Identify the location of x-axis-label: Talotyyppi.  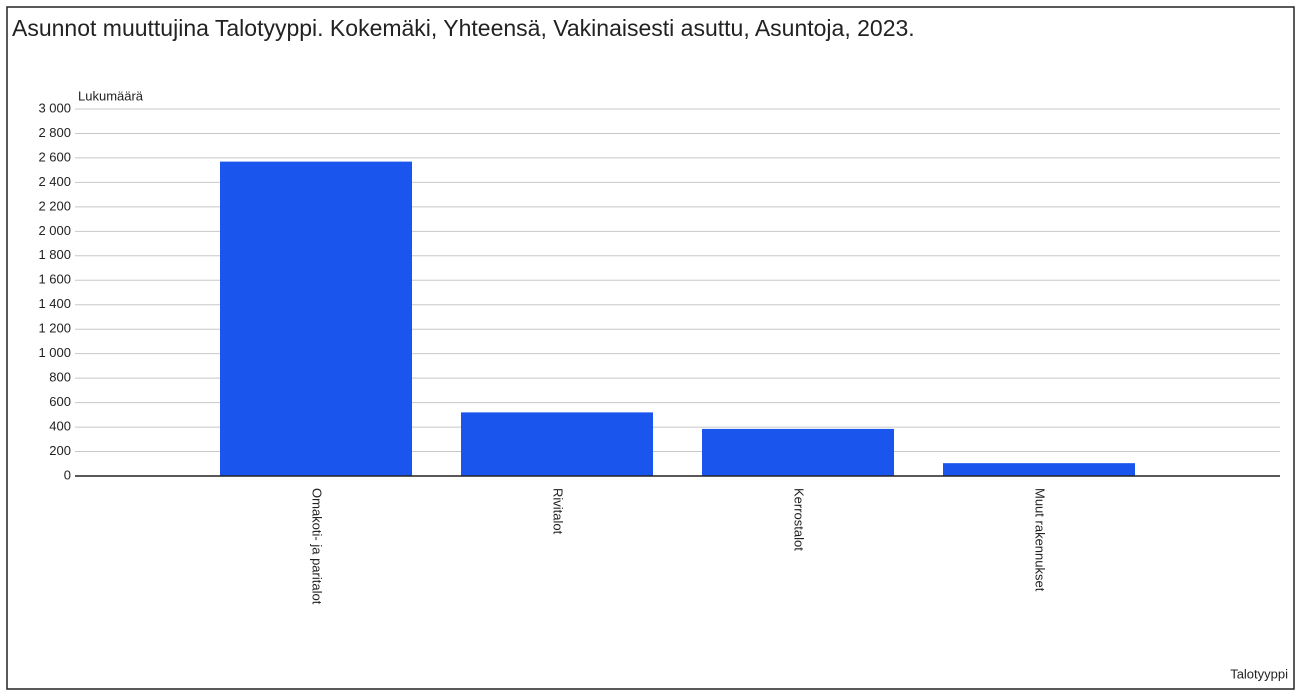
(1259, 673).